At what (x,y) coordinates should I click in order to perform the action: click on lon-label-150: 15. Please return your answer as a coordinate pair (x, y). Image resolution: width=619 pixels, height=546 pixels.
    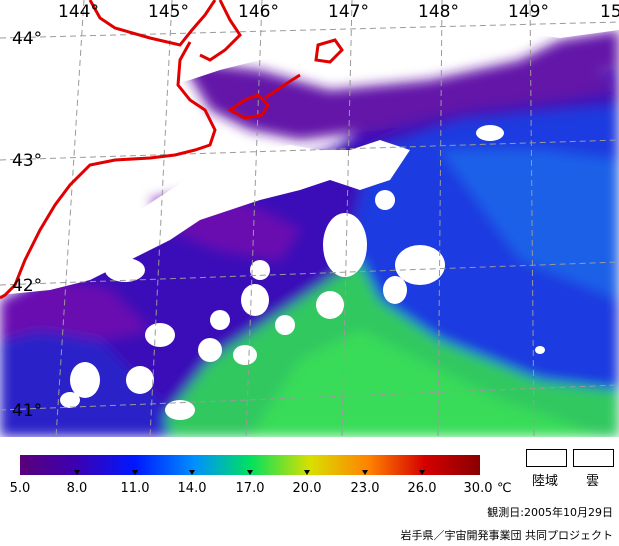
    Looking at the image, I should click on (609, 12).